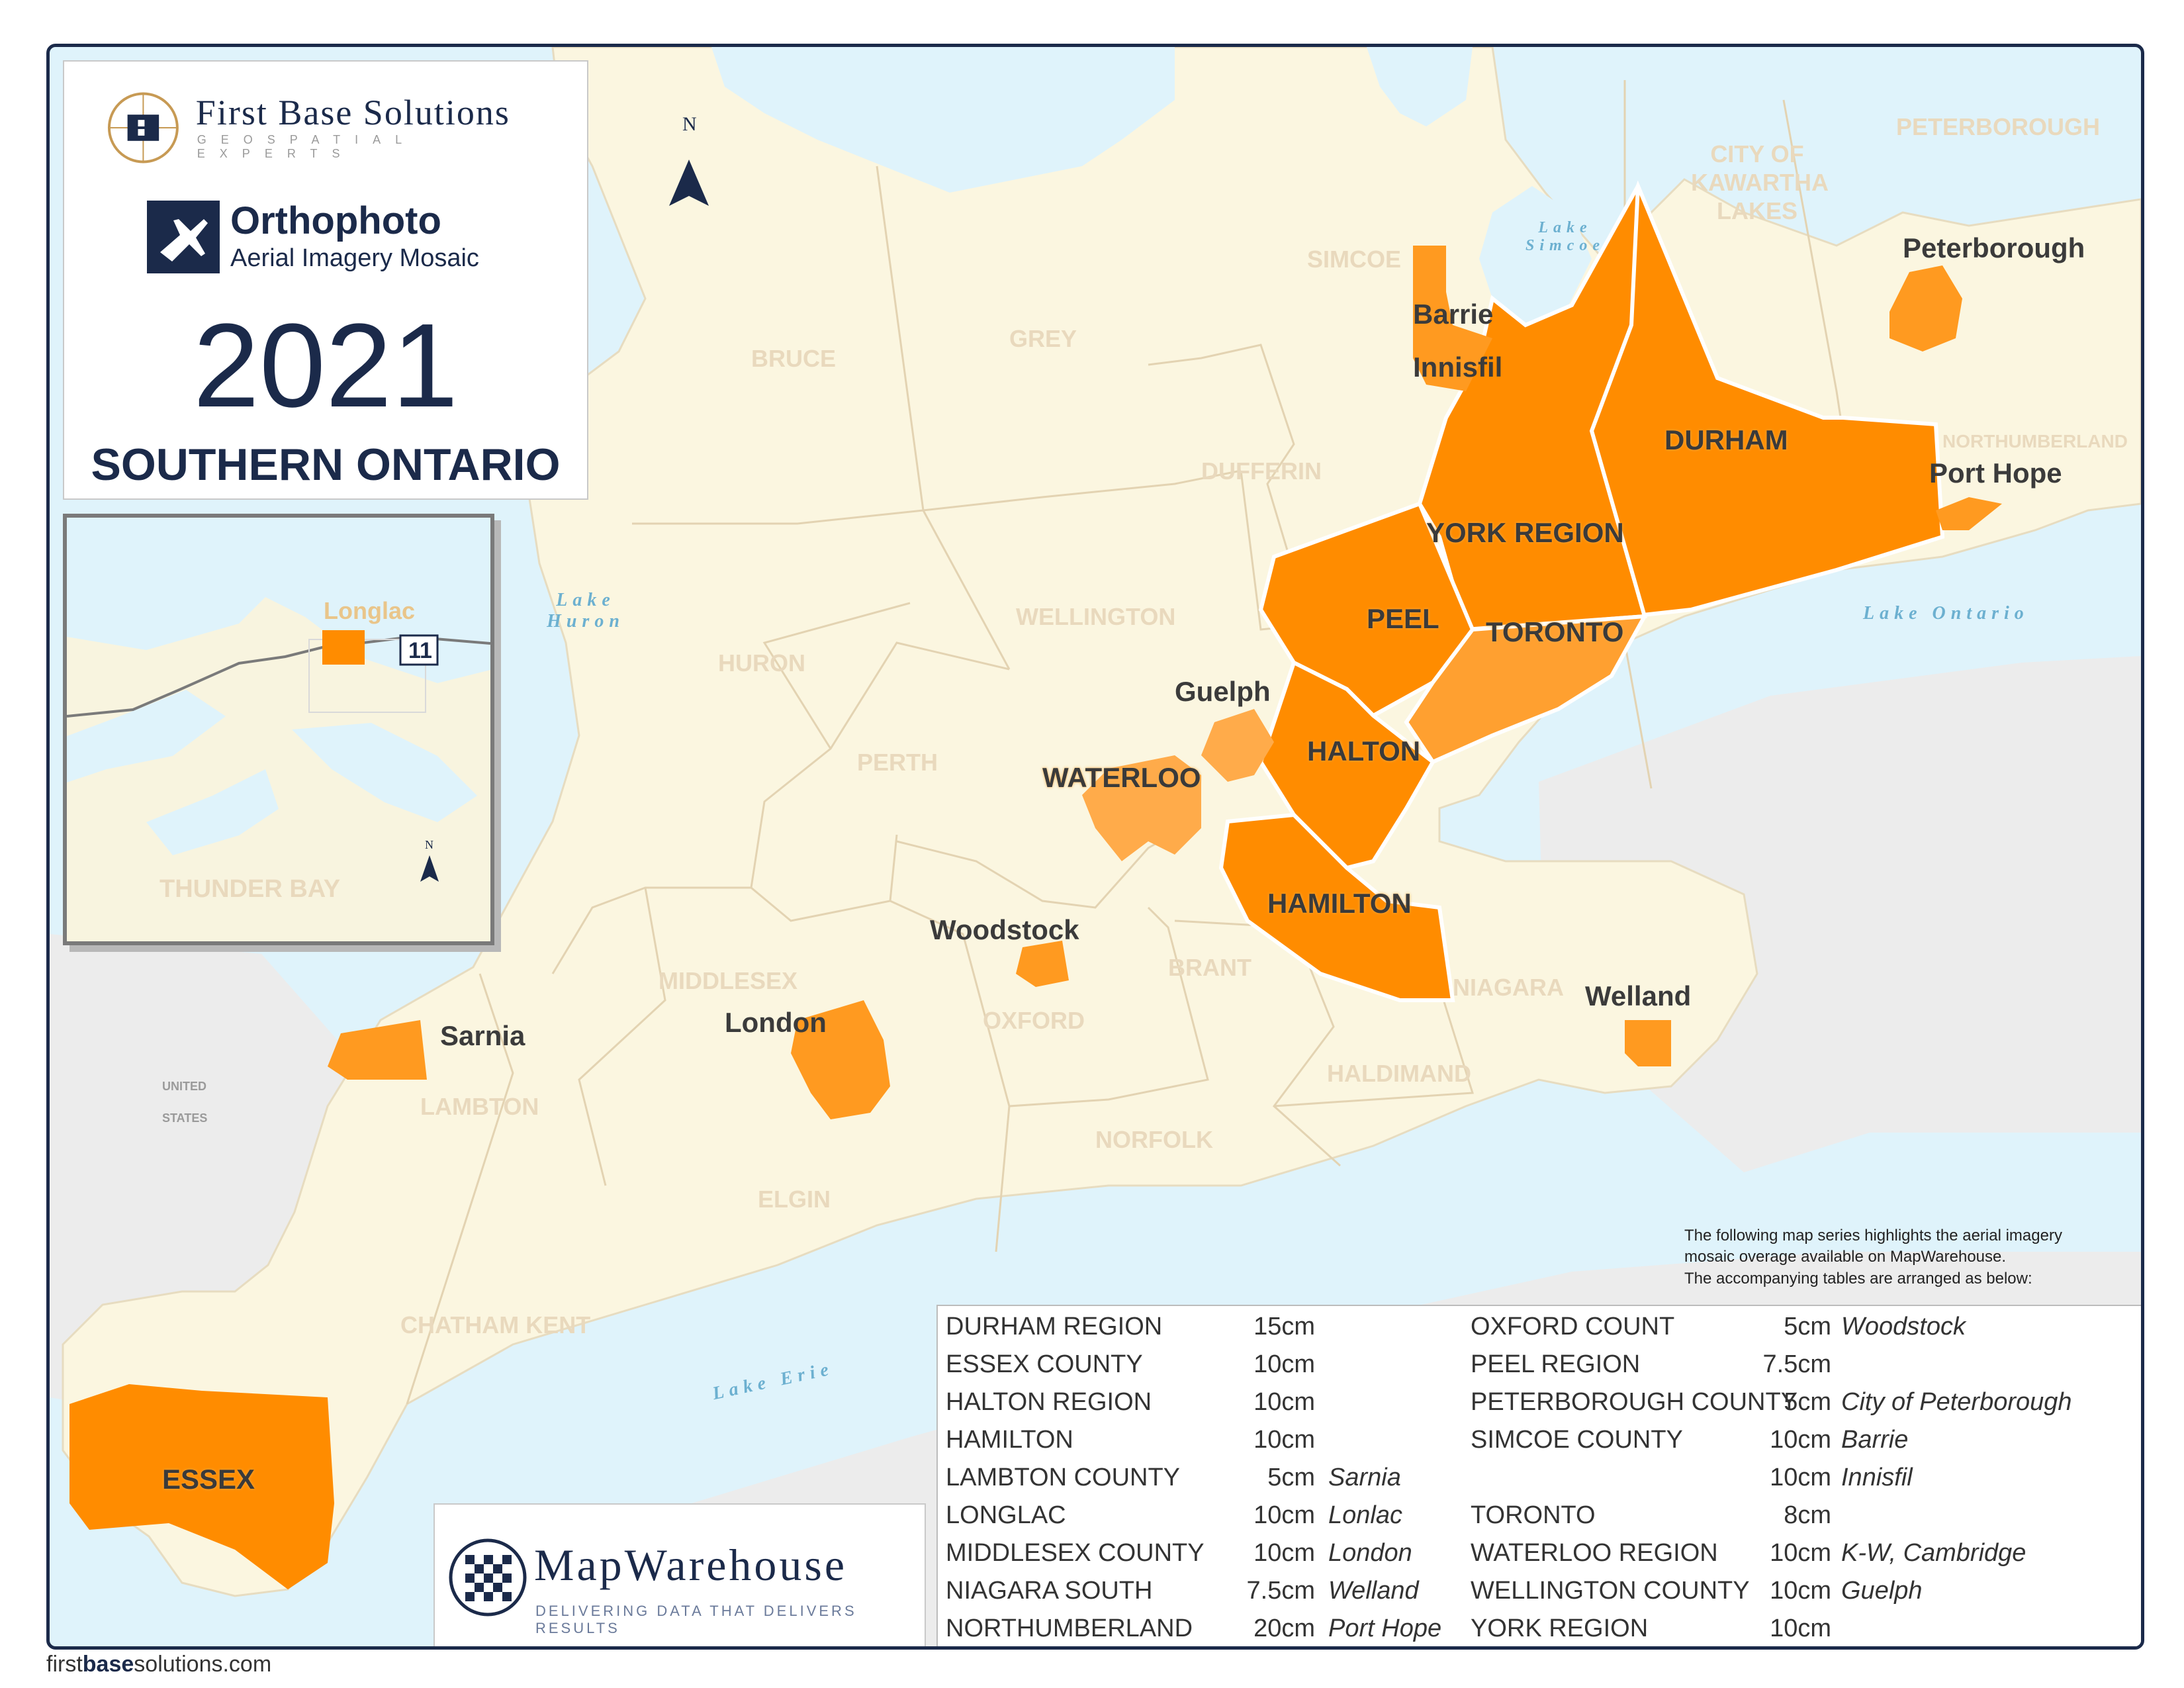 This screenshot has width=2184, height=1688. Describe the element at coordinates (326, 365) in the screenshot. I see `year-title: 2021` at that location.